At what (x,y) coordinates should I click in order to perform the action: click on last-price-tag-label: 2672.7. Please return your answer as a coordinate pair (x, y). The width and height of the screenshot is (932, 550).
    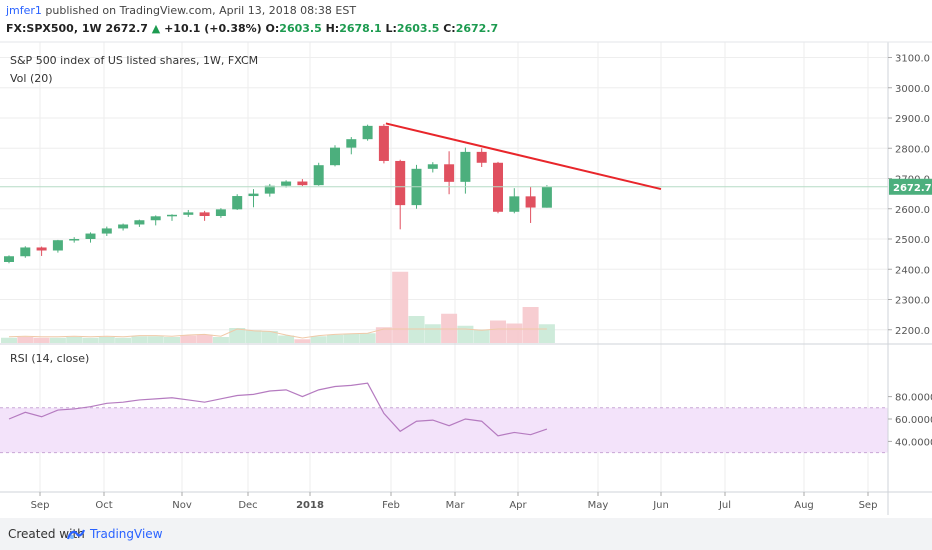
    Looking at the image, I should click on (912, 188).